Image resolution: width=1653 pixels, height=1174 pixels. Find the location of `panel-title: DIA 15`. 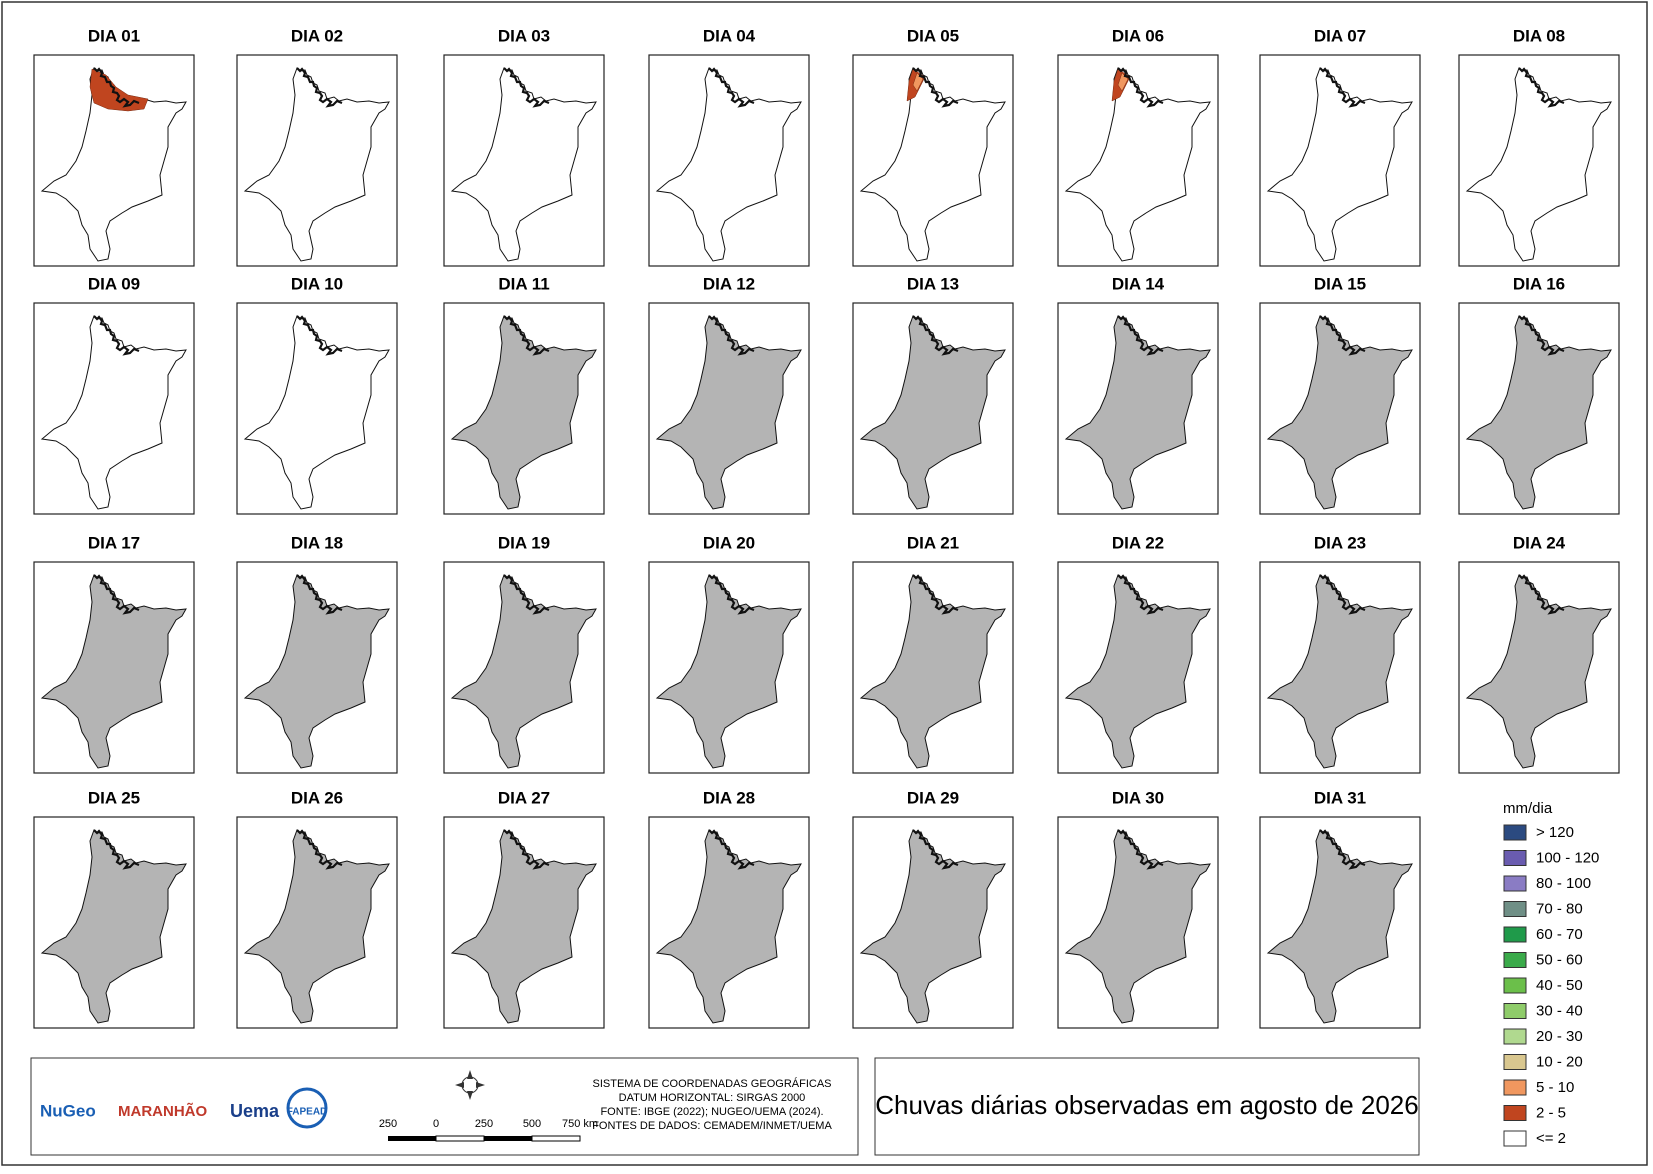

panel-title: DIA 15 is located at coordinates (1340, 283).